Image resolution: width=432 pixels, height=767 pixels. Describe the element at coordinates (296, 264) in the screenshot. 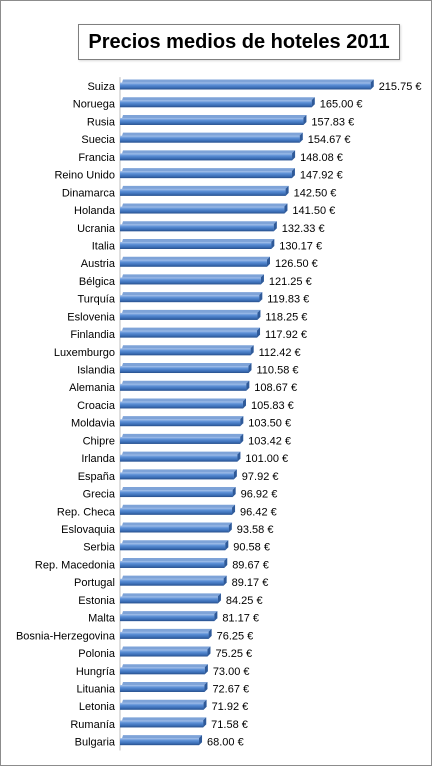

I see `data-label: 126.50 €` at that location.